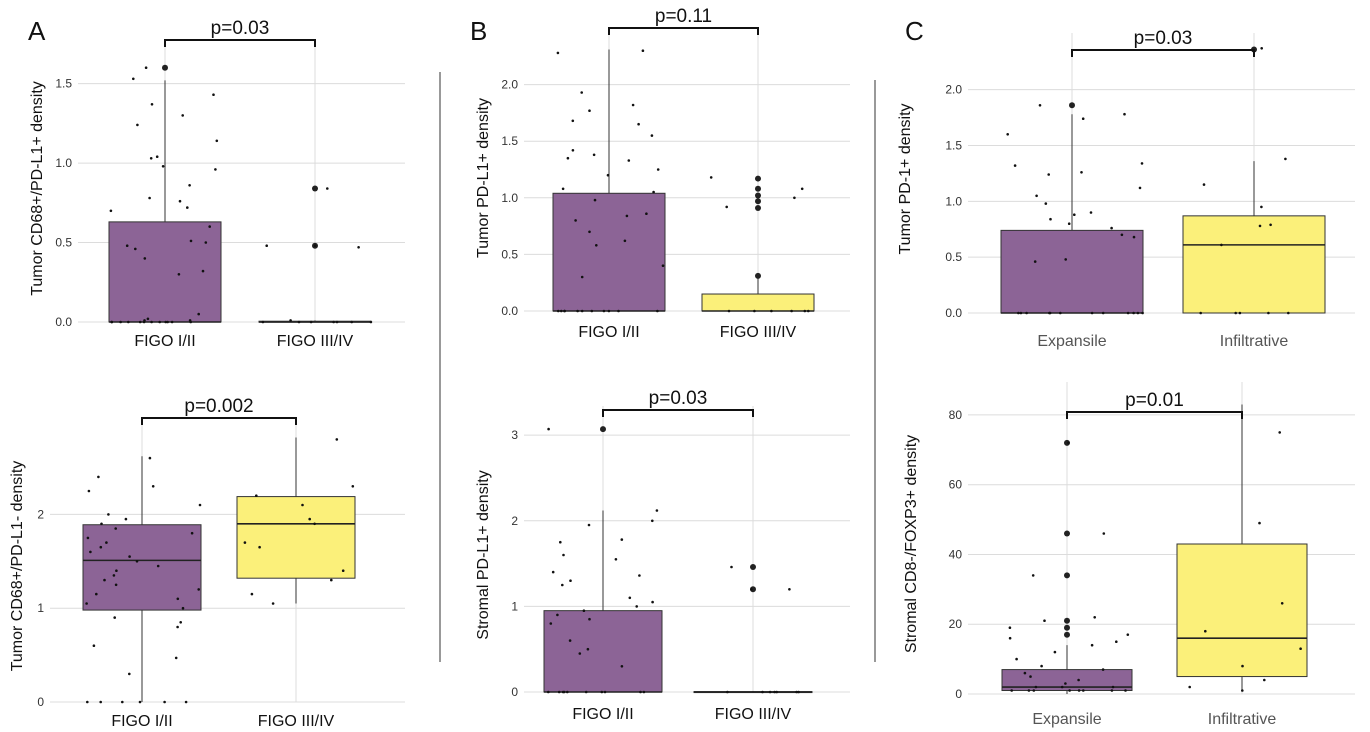 The image size is (1370, 732). I want to click on y-tick-label: 2.0, so click(953, 90).